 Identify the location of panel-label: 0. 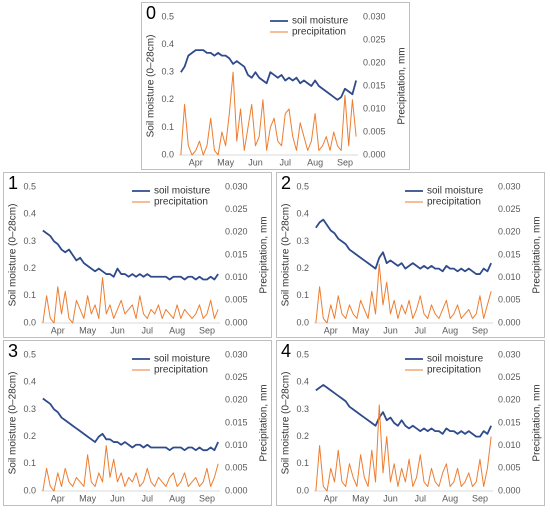
(151, 13).